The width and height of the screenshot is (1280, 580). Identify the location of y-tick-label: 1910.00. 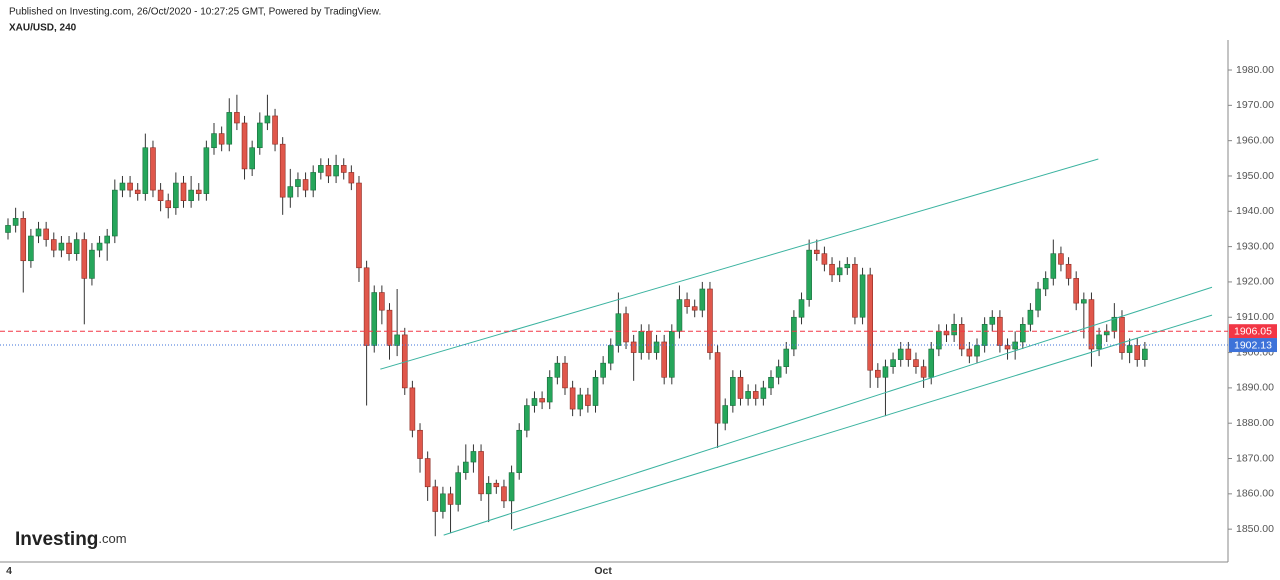
(1255, 317).